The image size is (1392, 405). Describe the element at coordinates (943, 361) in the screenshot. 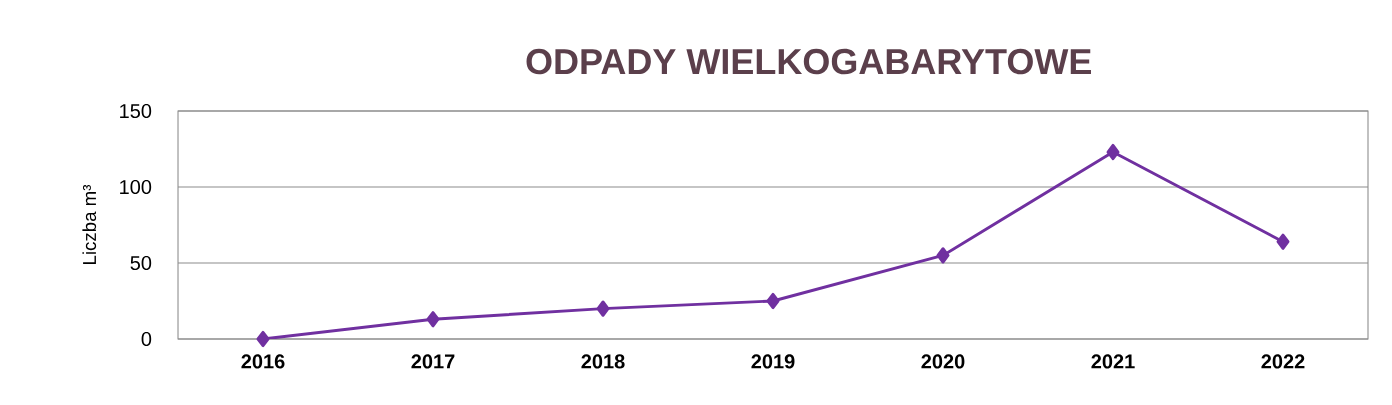

I see `x-tick-label: 2020` at that location.